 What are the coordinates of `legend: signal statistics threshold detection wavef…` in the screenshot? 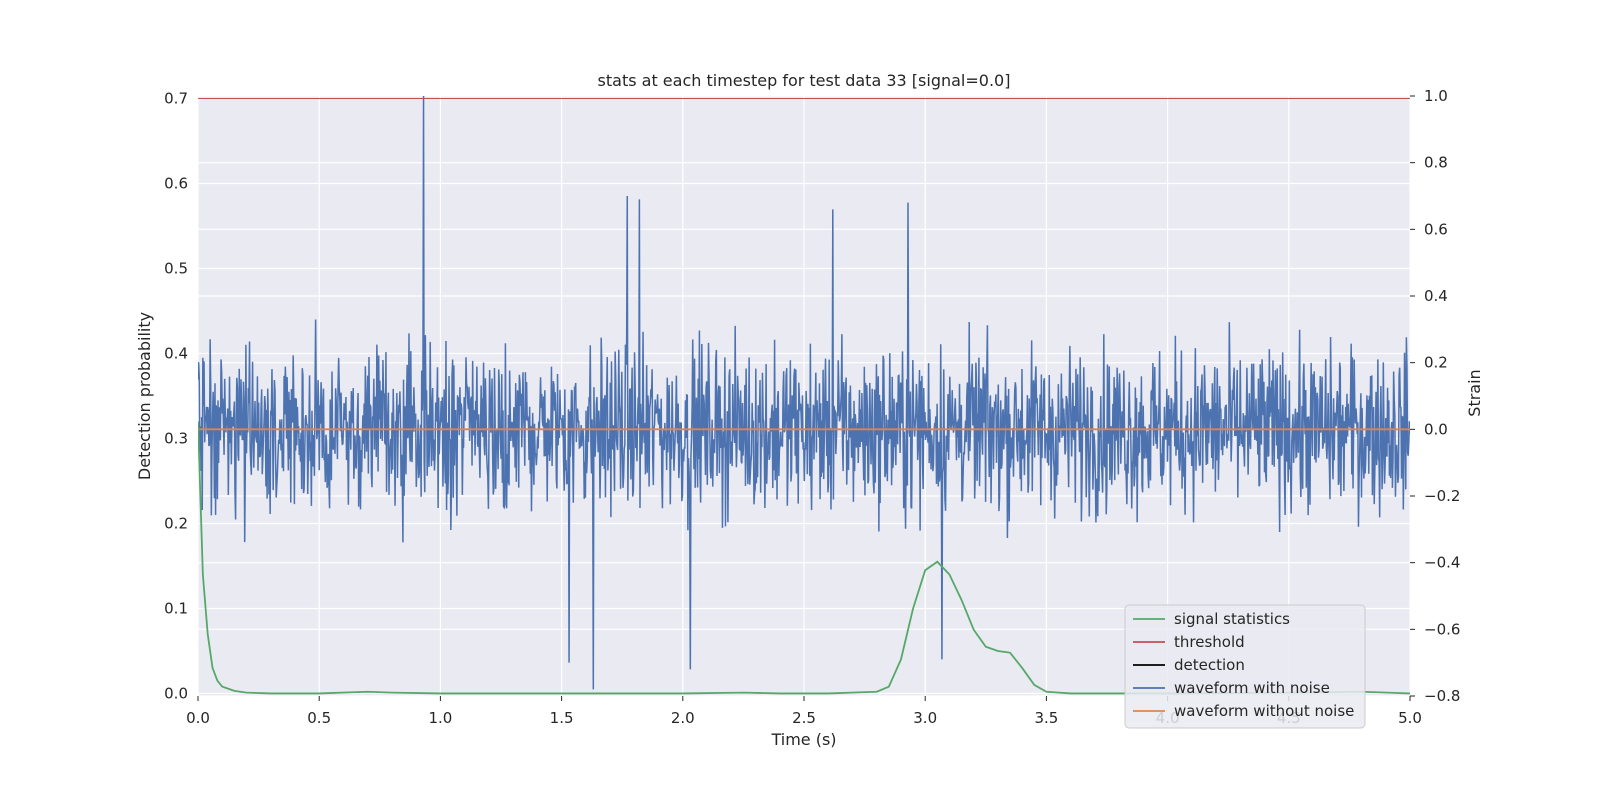 It's located at (1245, 666).